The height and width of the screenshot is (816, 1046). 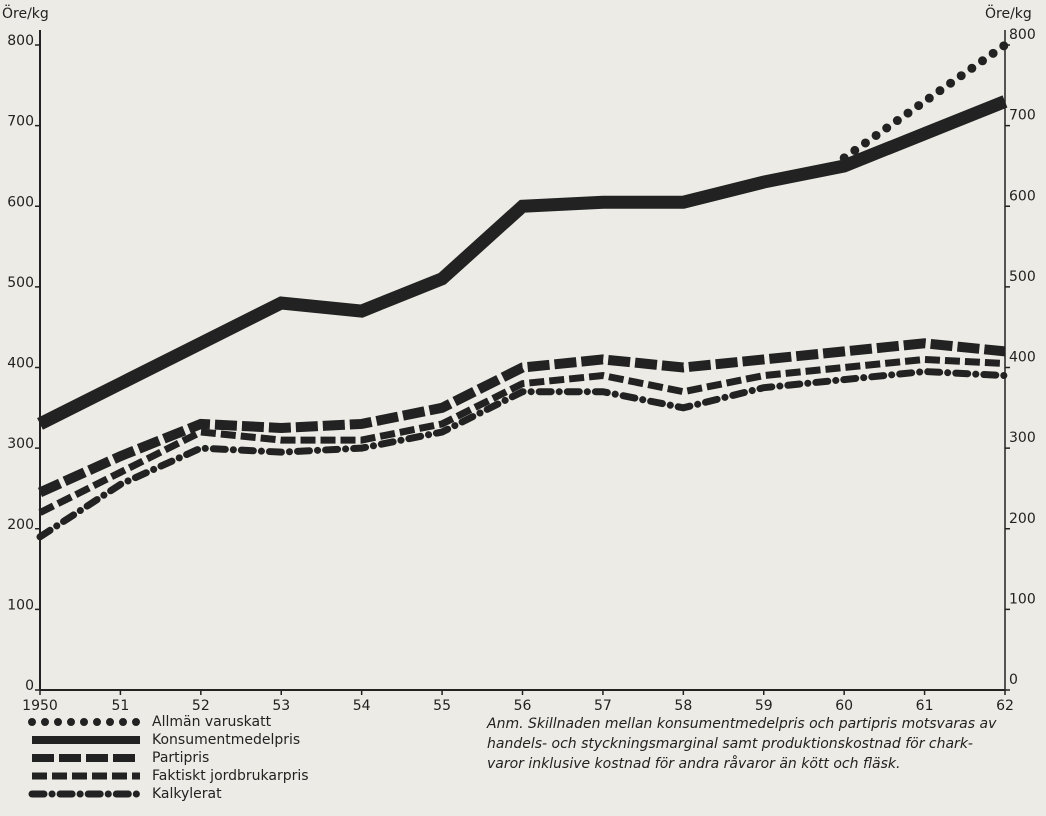 What do you see at coordinates (1022, 358) in the screenshot?
I see `y2-tick-label: 400` at bounding box center [1022, 358].